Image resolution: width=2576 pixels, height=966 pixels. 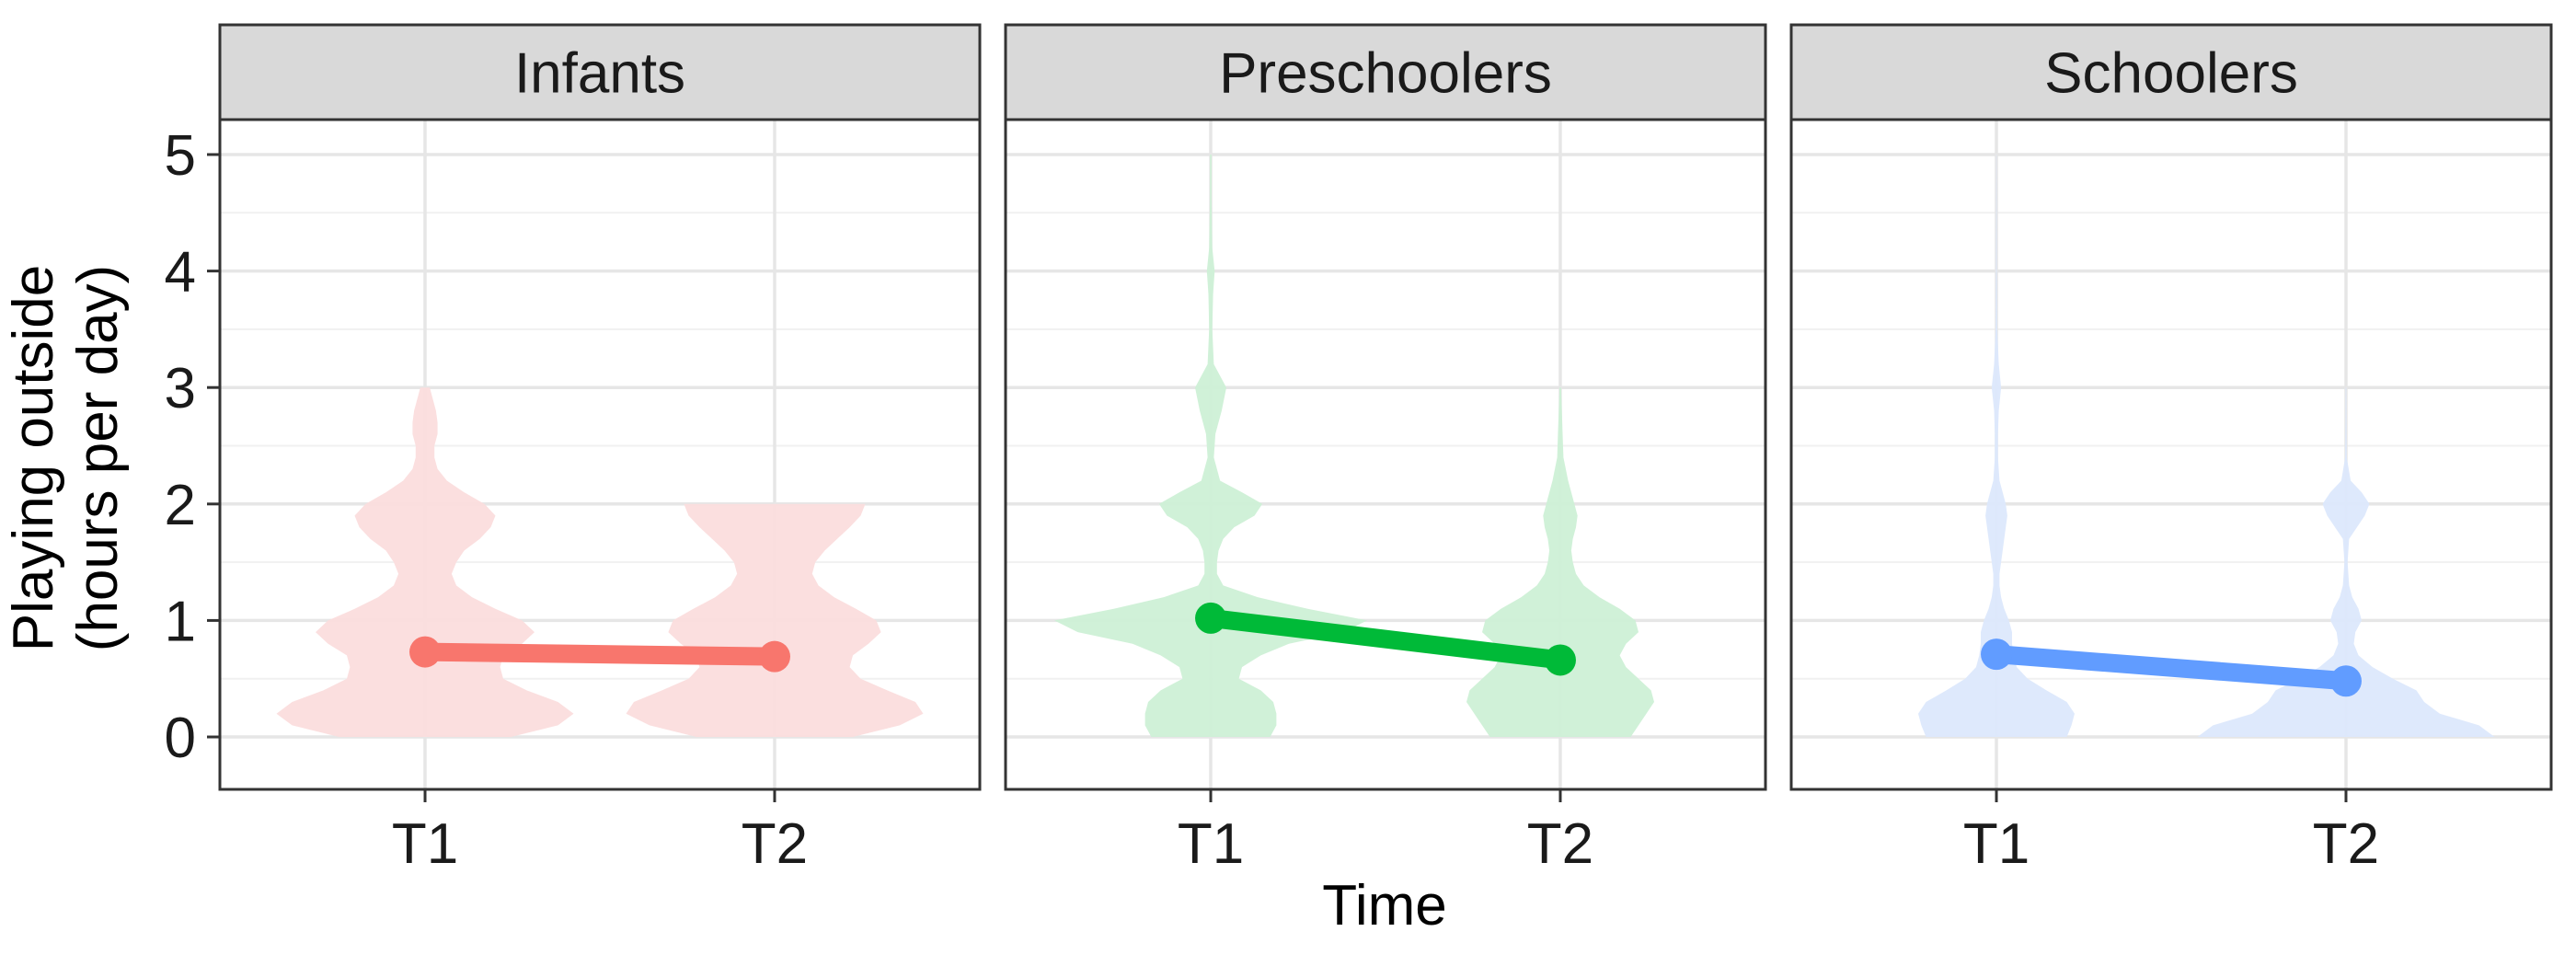 I want to click on y-tick-label: 2, so click(x=180, y=505).